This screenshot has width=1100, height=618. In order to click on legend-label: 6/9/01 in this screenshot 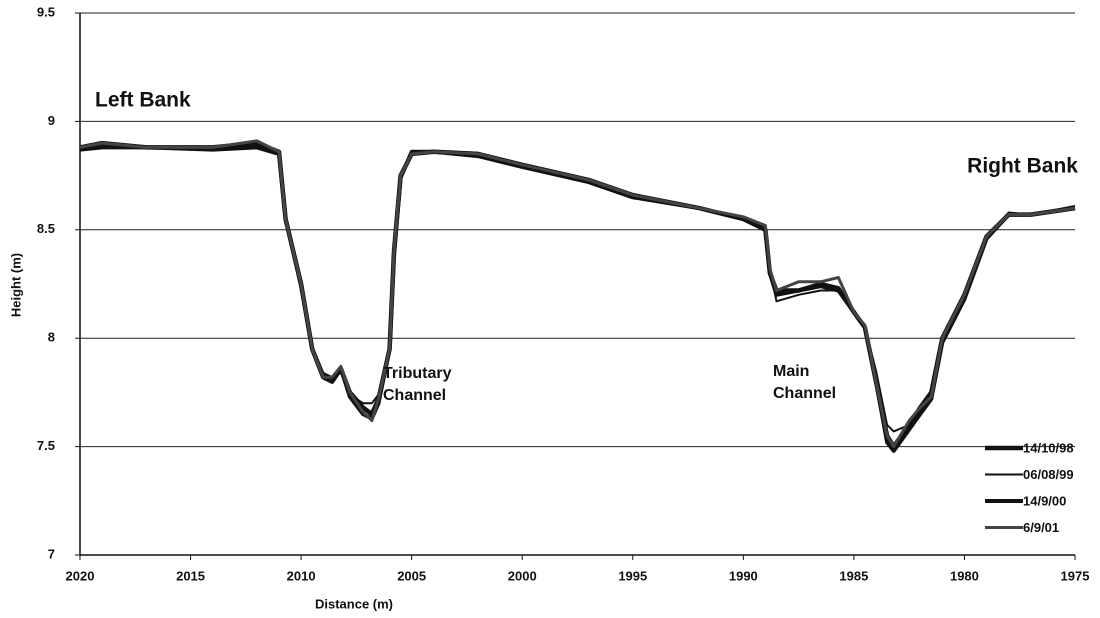, I will do `click(1041, 527)`.